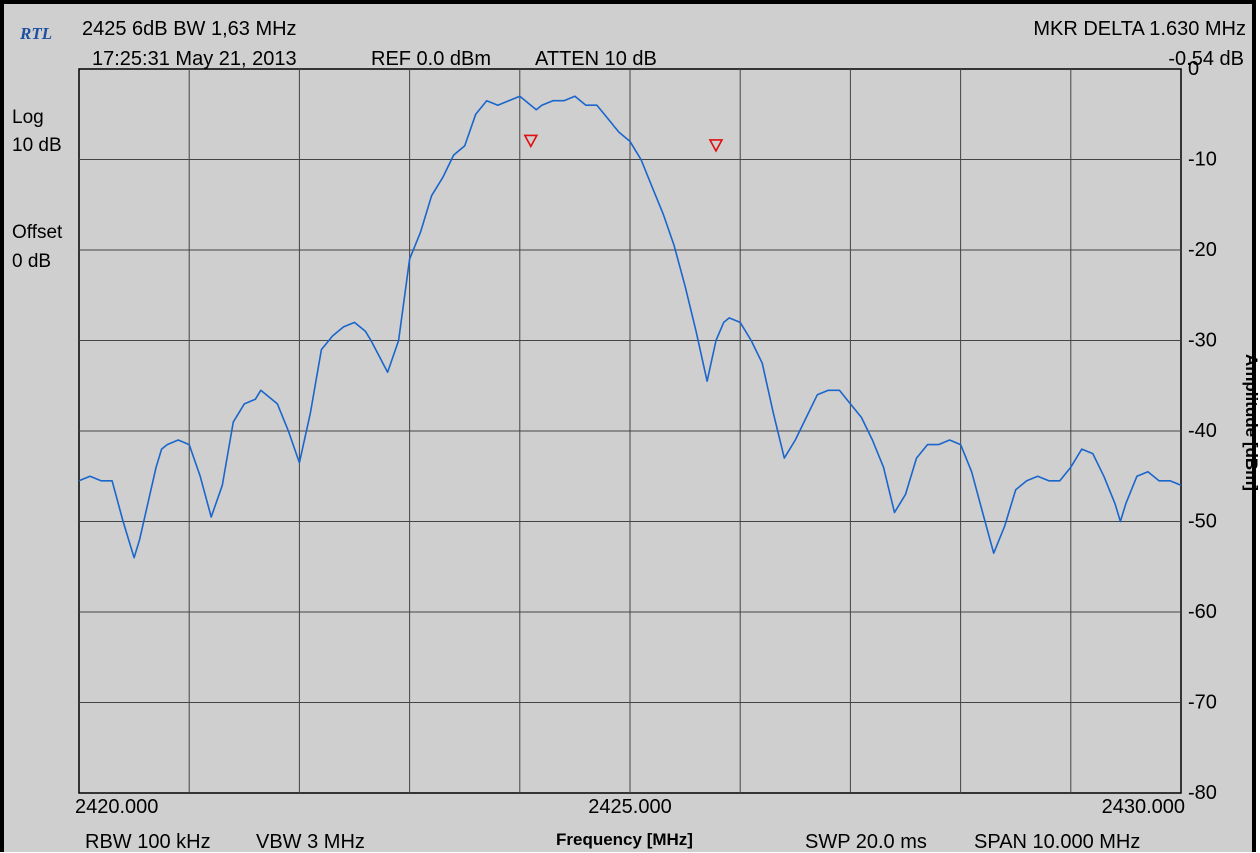  What do you see at coordinates (310, 842) in the screenshot?
I see `vbw-label: VBW 3 MHz` at bounding box center [310, 842].